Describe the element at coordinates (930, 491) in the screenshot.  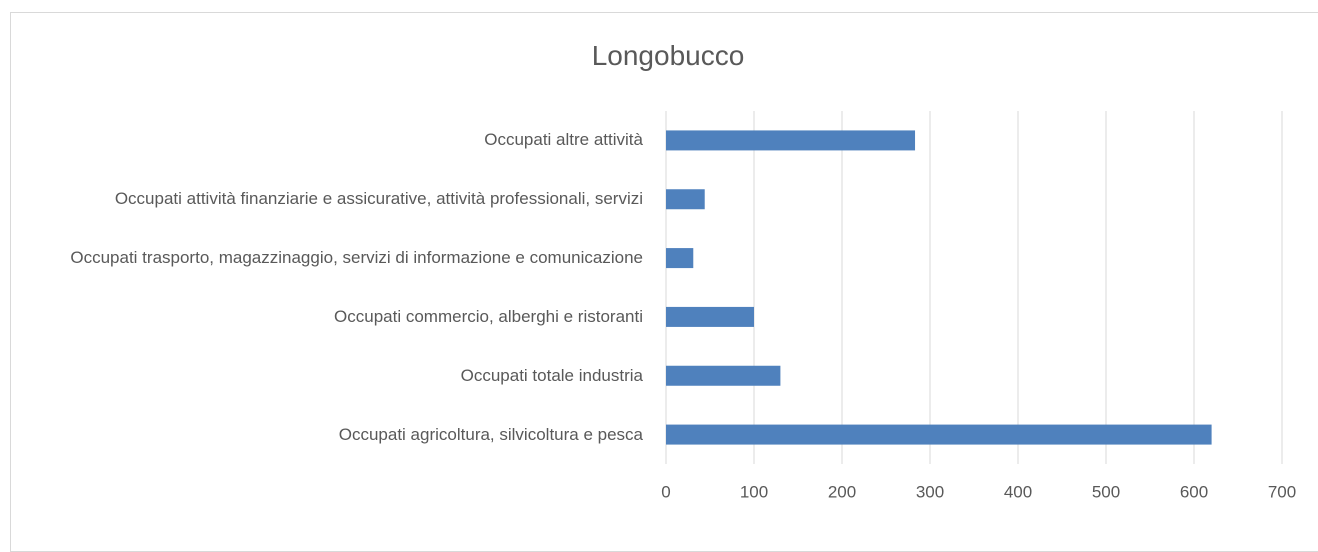
I see `x-tick-label: 300` at that location.